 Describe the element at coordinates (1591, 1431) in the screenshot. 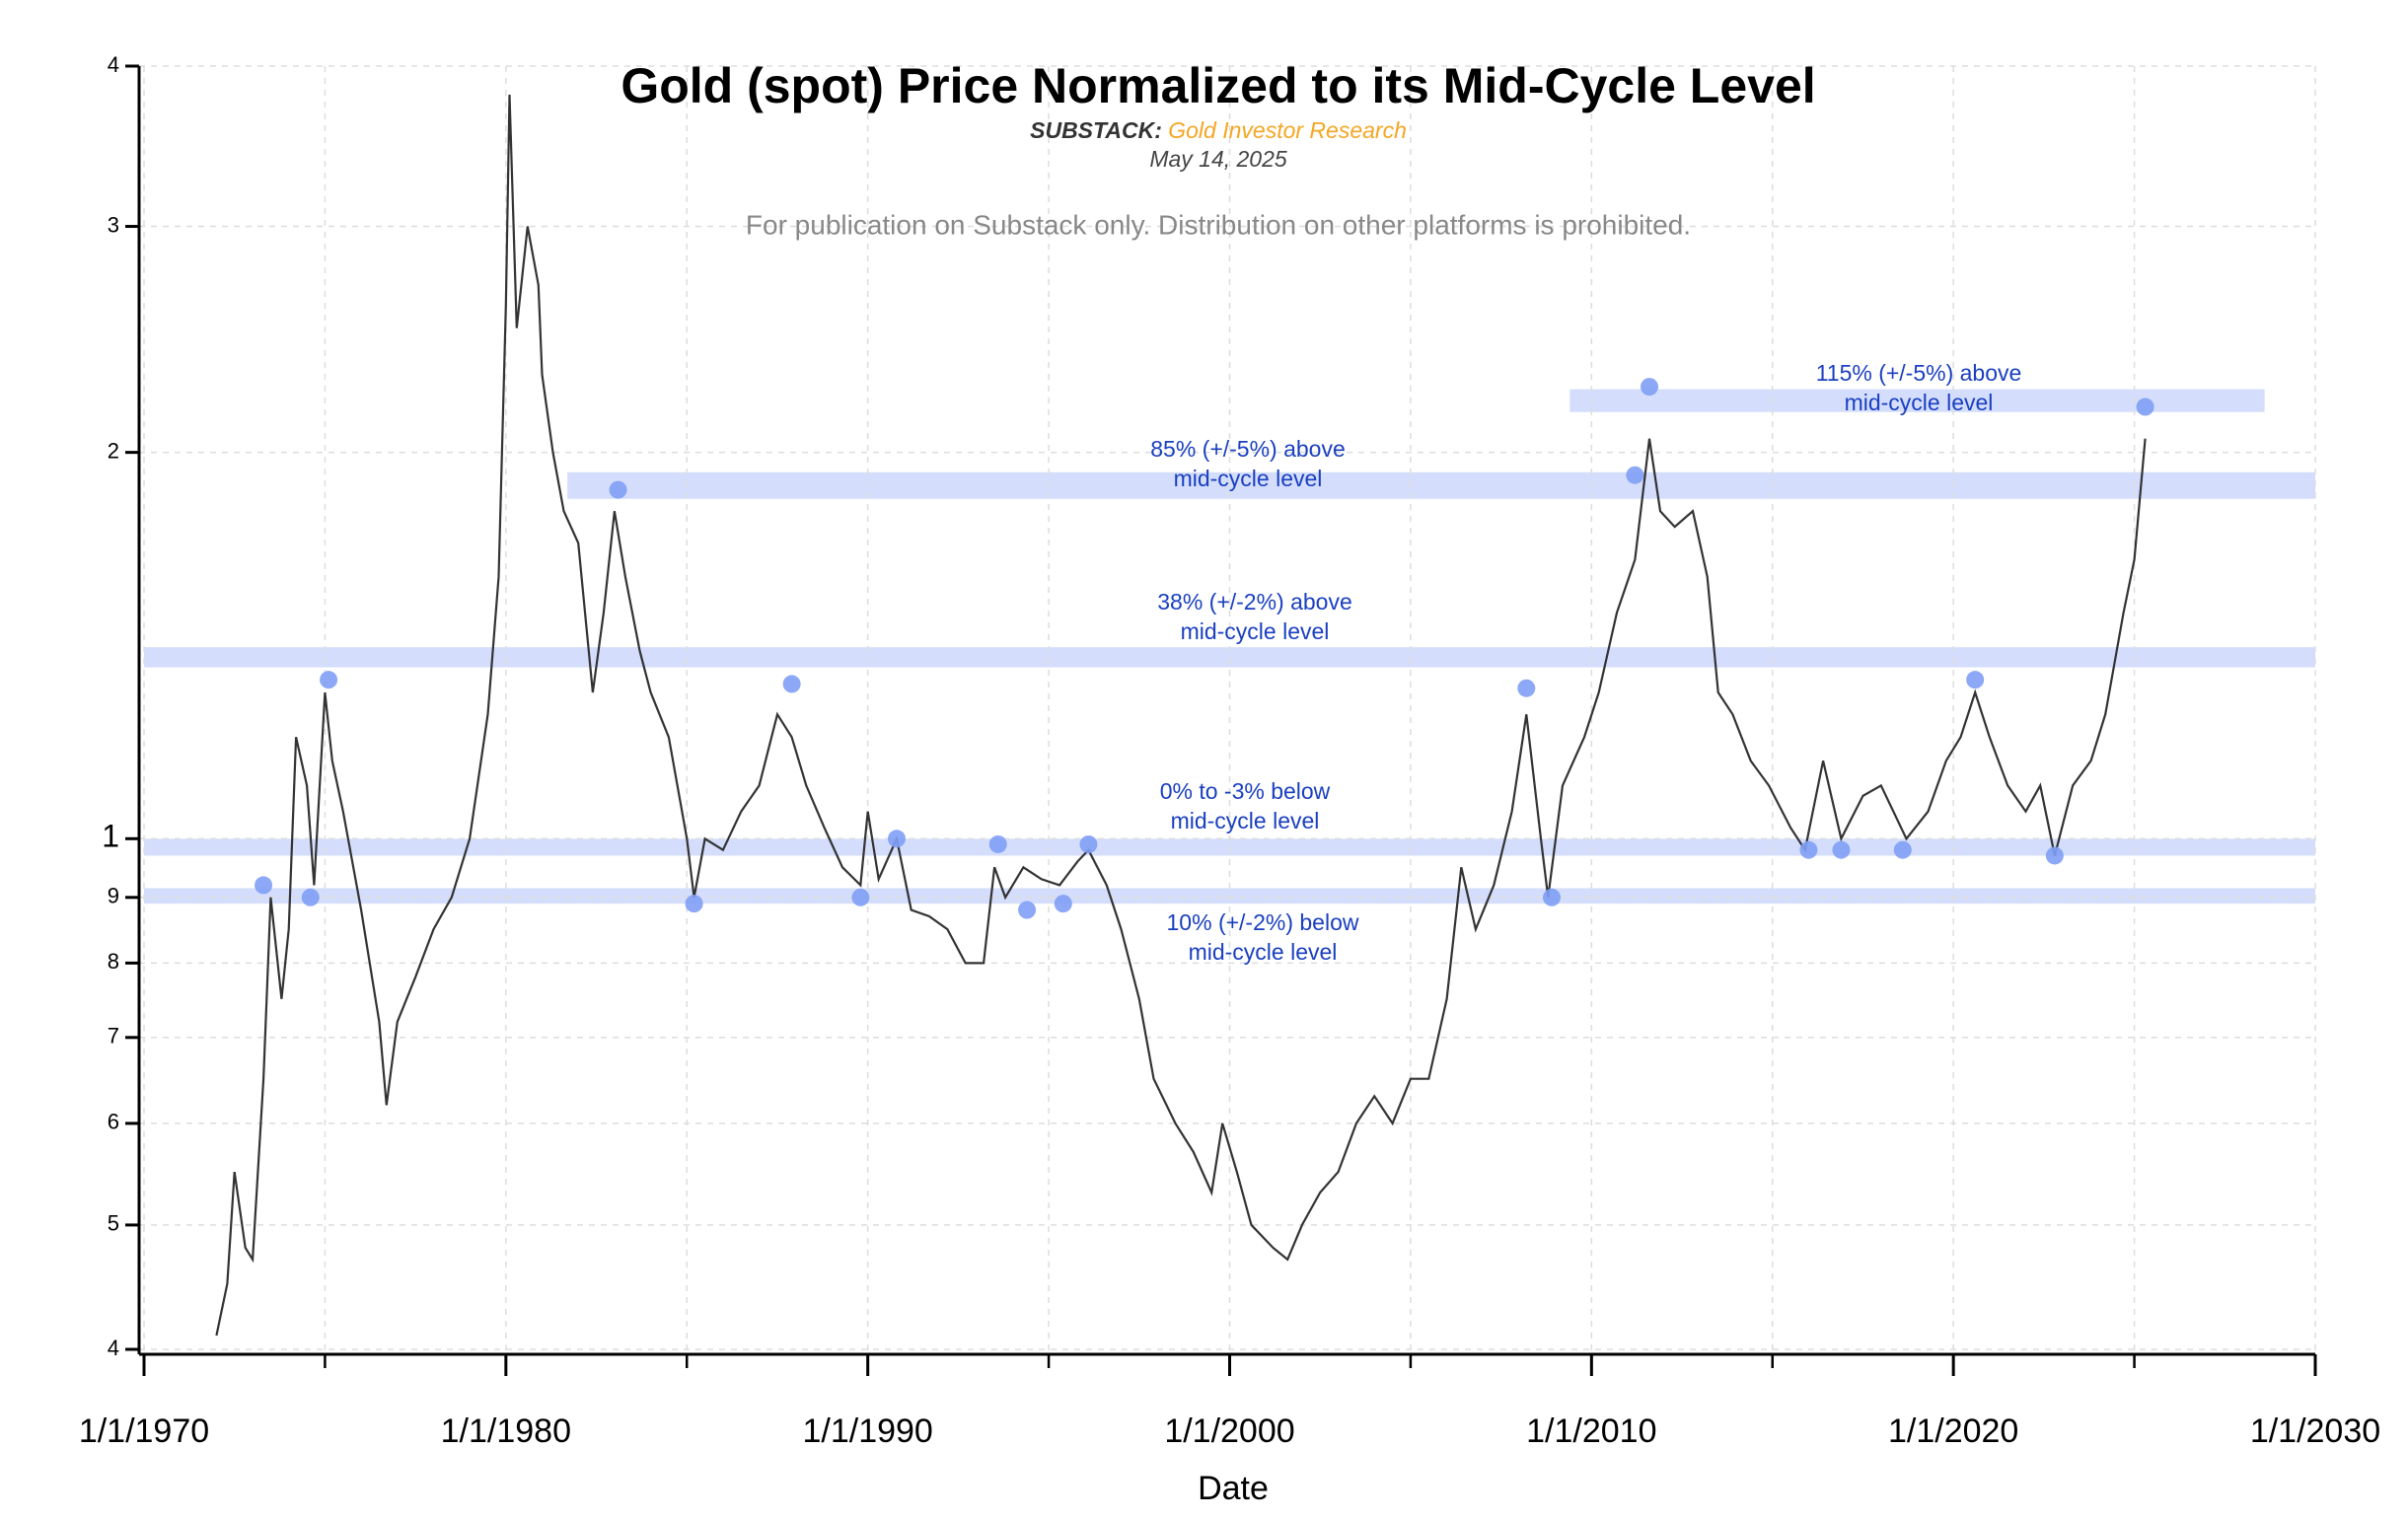

I see `x-tick-label: 1/1/2010` at that location.